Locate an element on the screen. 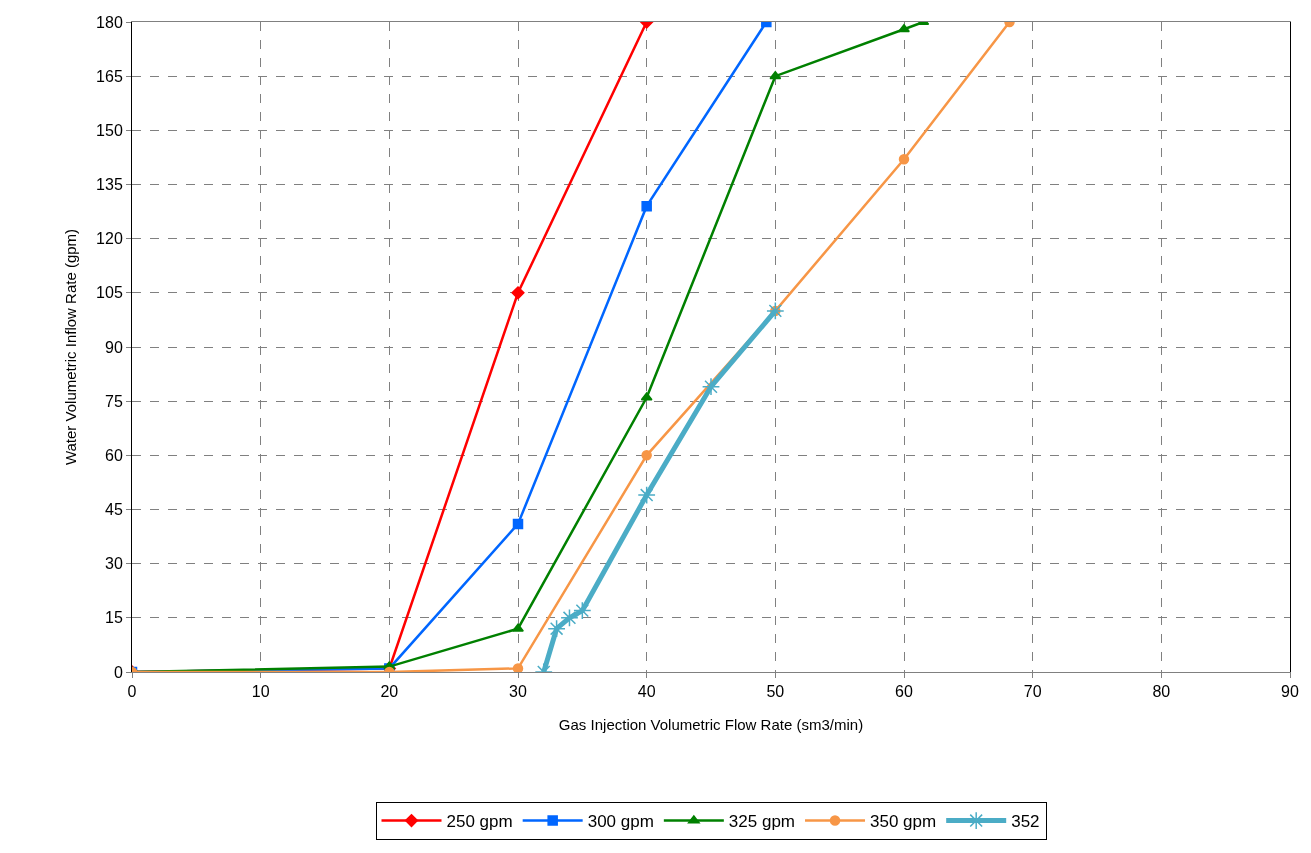 The width and height of the screenshot is (1311, 853). y-tick-label: 75 is located at coordinates (114, 401).